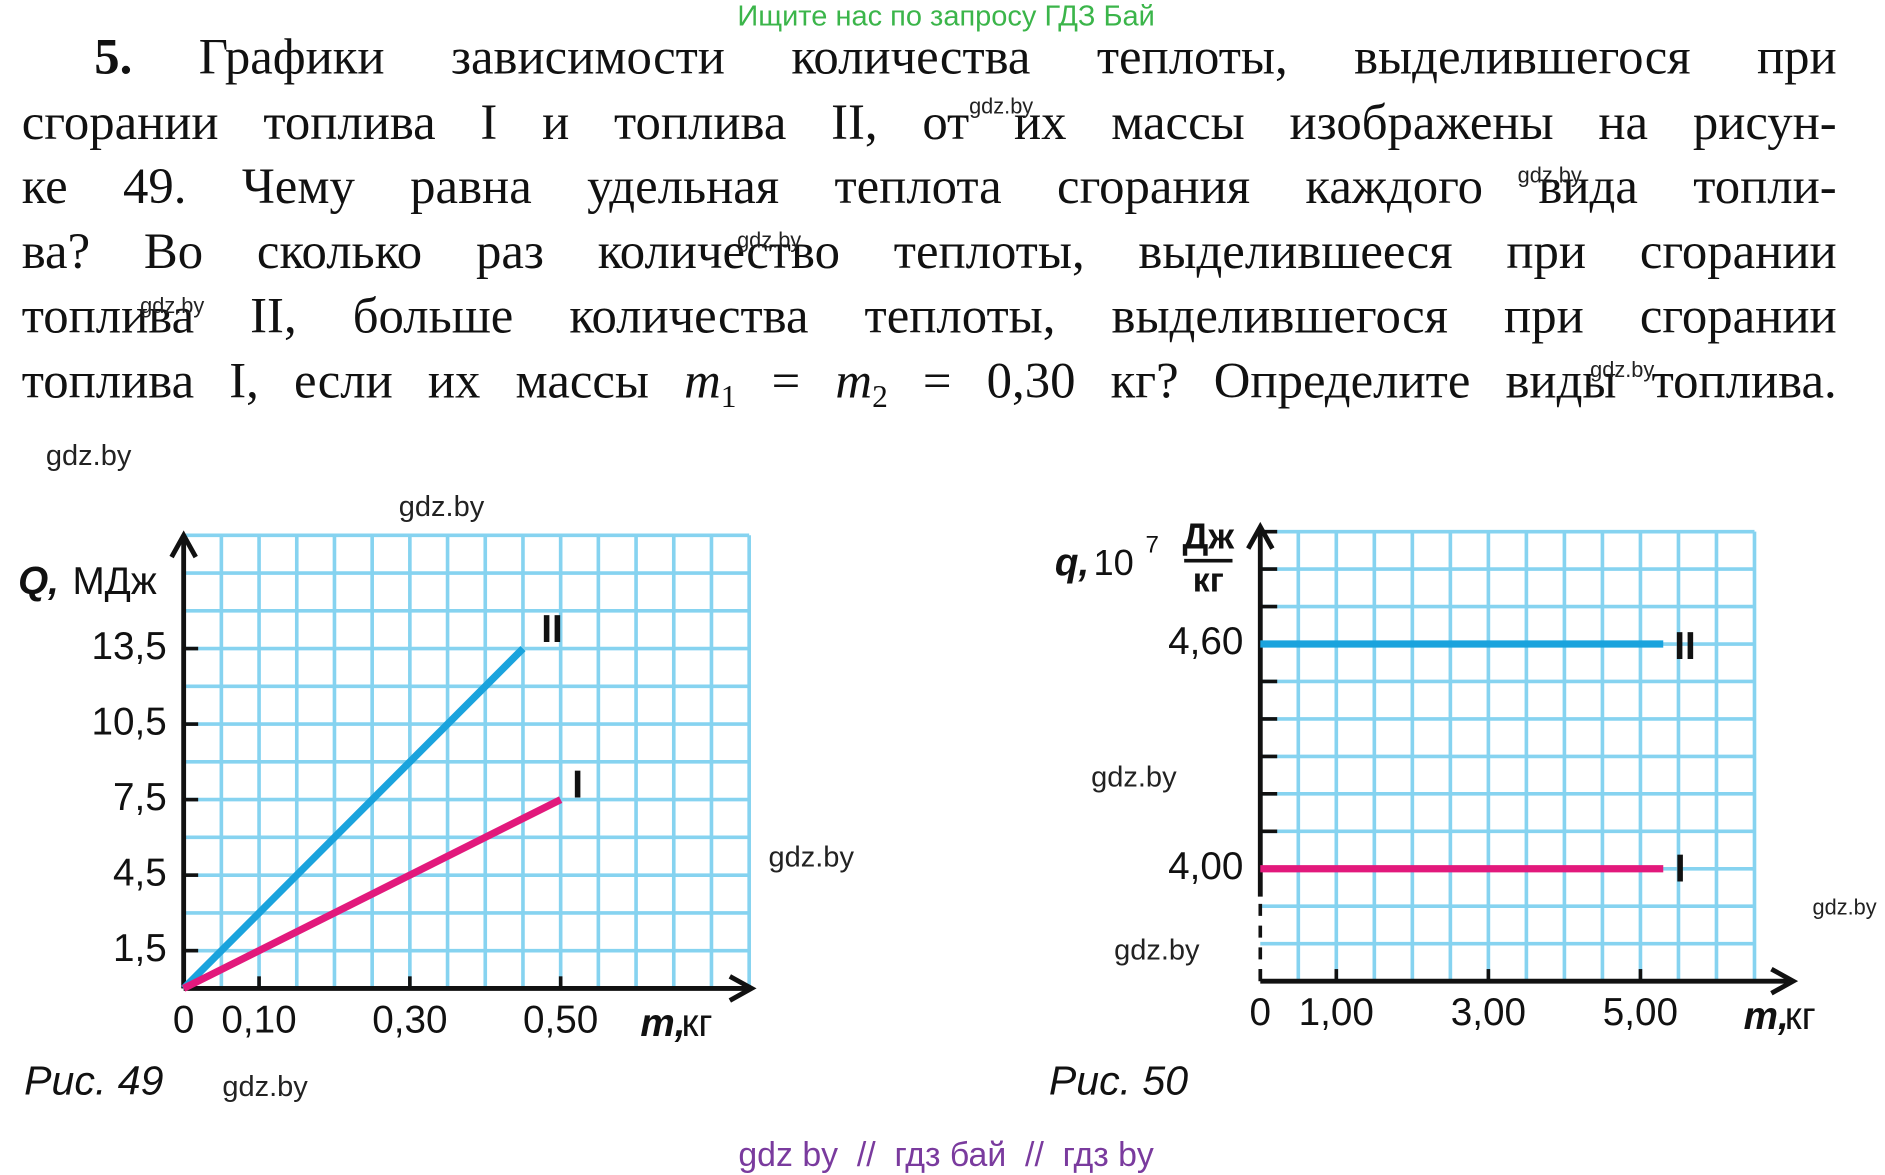 This screenshot has width=1885, height=1175. What do you see at coordinates (335, 382) in the screenshot?
I see `text: топлива I, если их массы` at bounding box center [335, 382].